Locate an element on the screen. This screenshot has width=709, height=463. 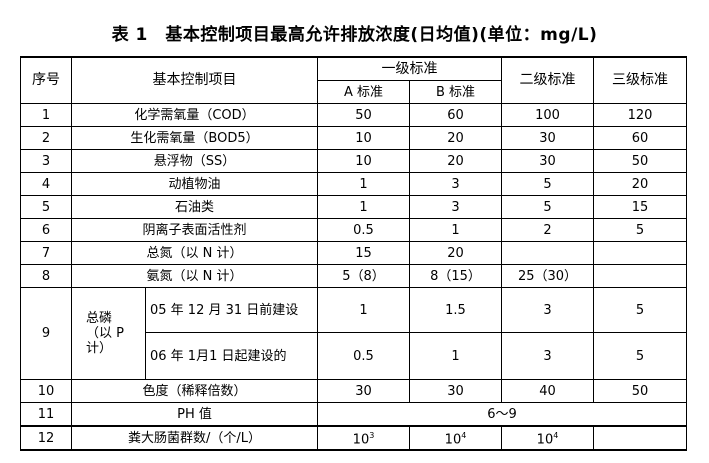
header-item: 基本控制项目 is located at coordinates (194, 80).